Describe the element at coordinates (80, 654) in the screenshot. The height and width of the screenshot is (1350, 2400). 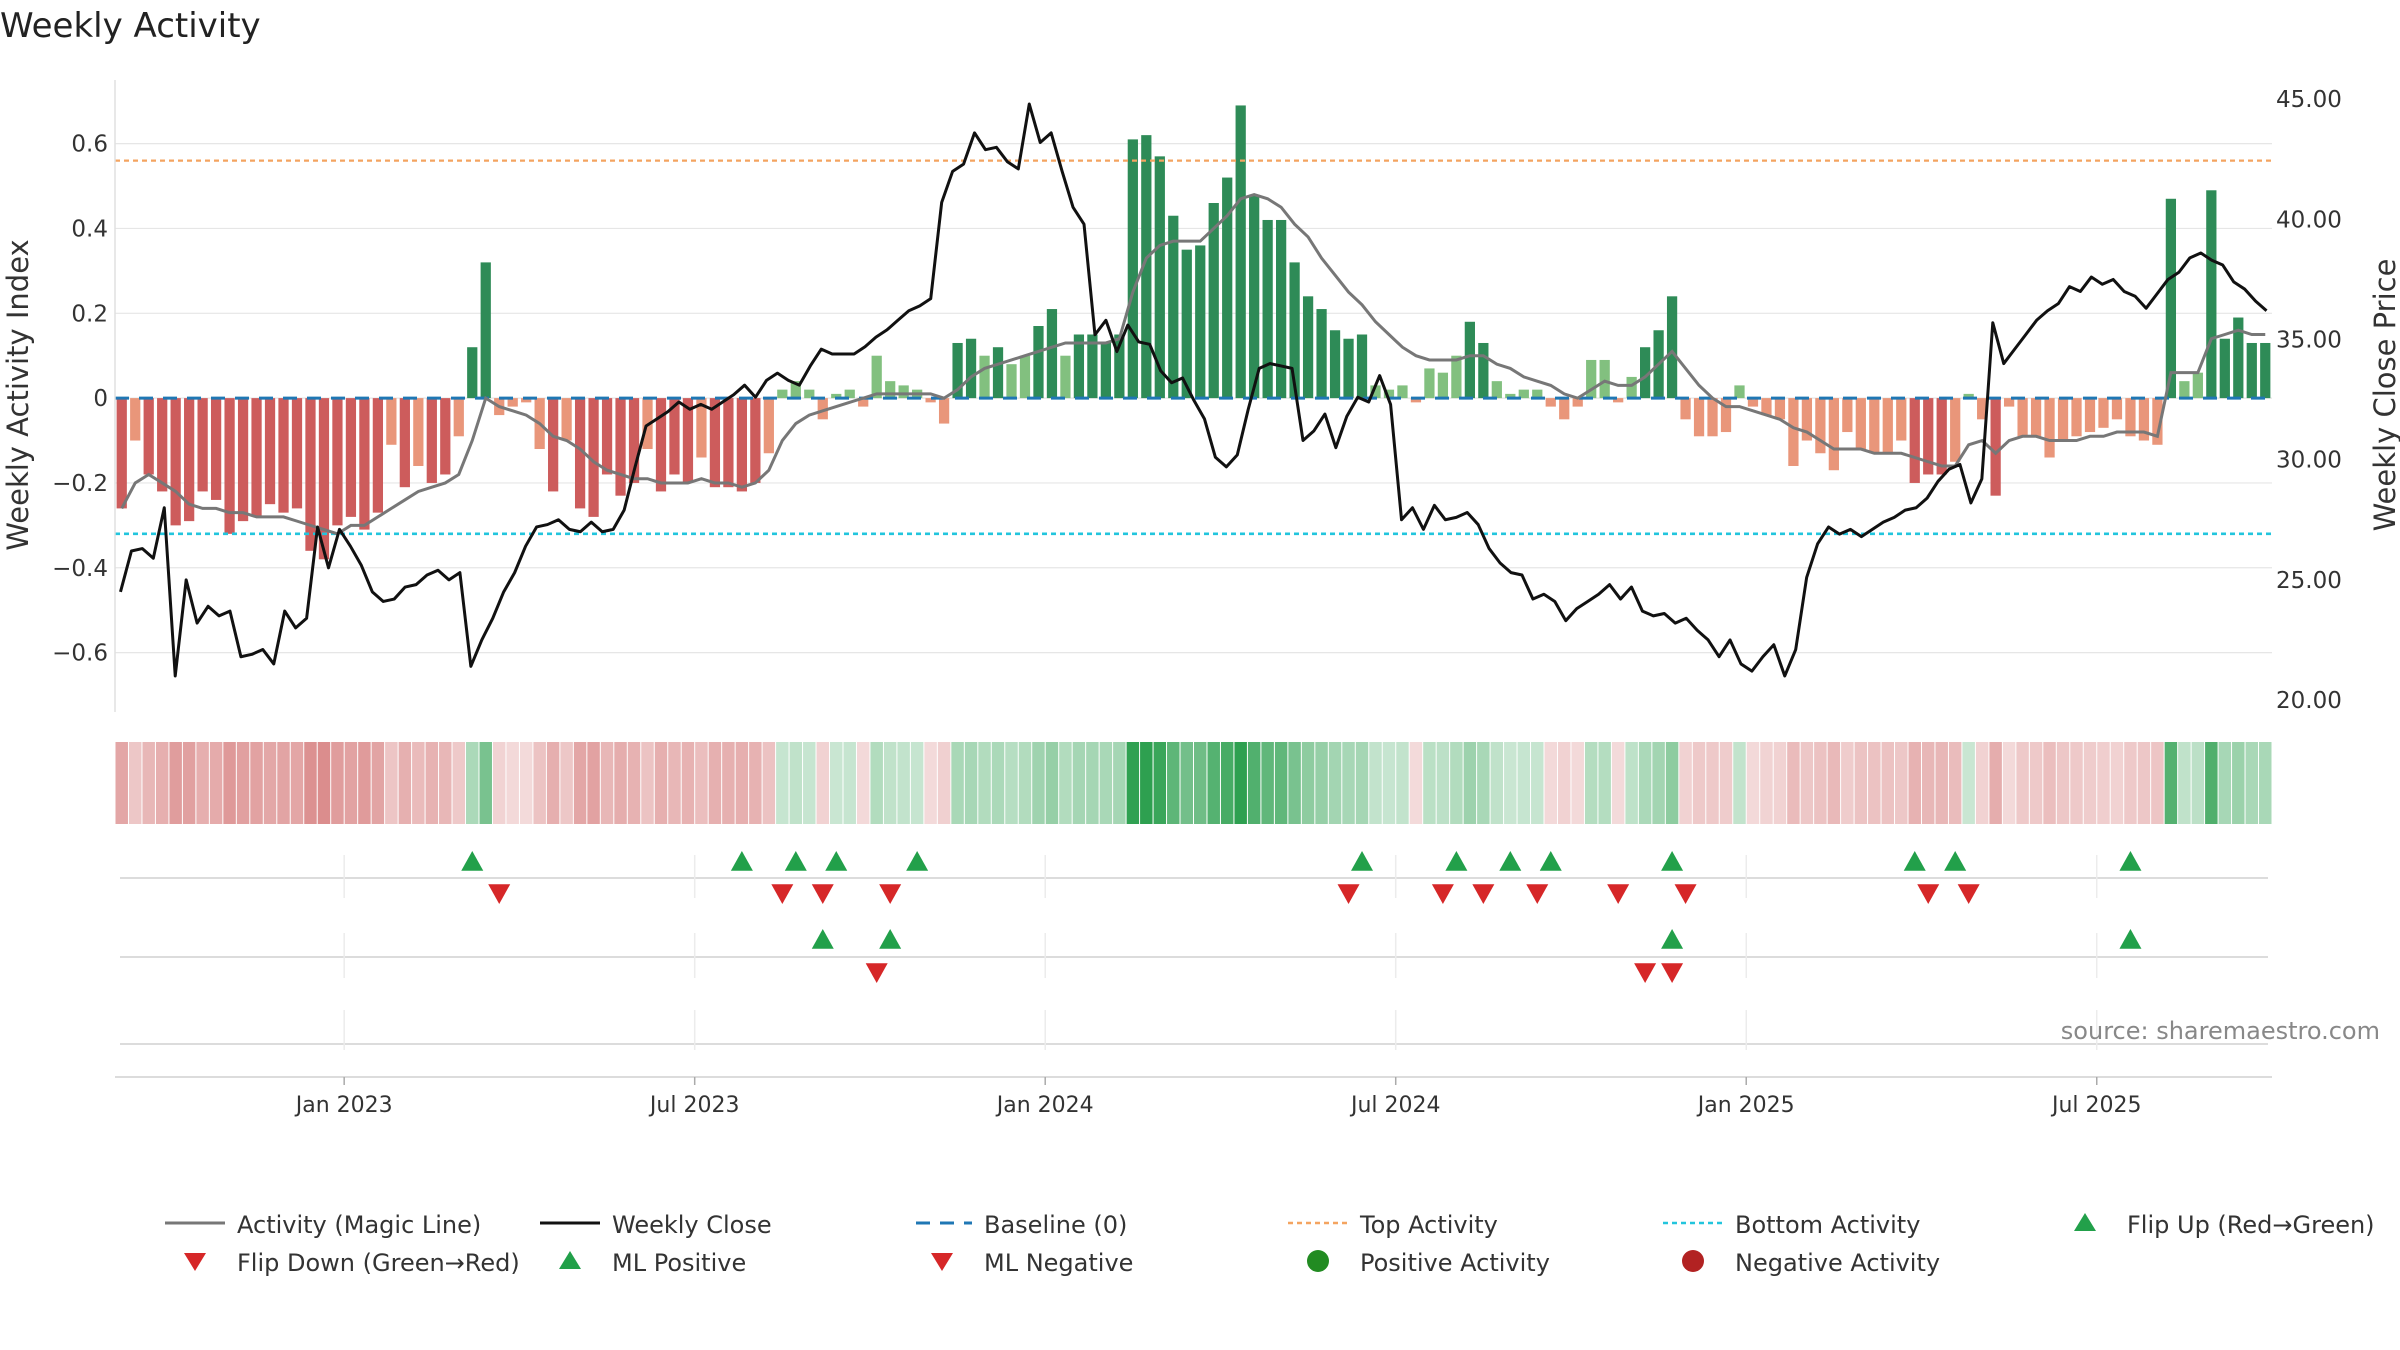
I see `y-tick-label: −0.6` at that location.